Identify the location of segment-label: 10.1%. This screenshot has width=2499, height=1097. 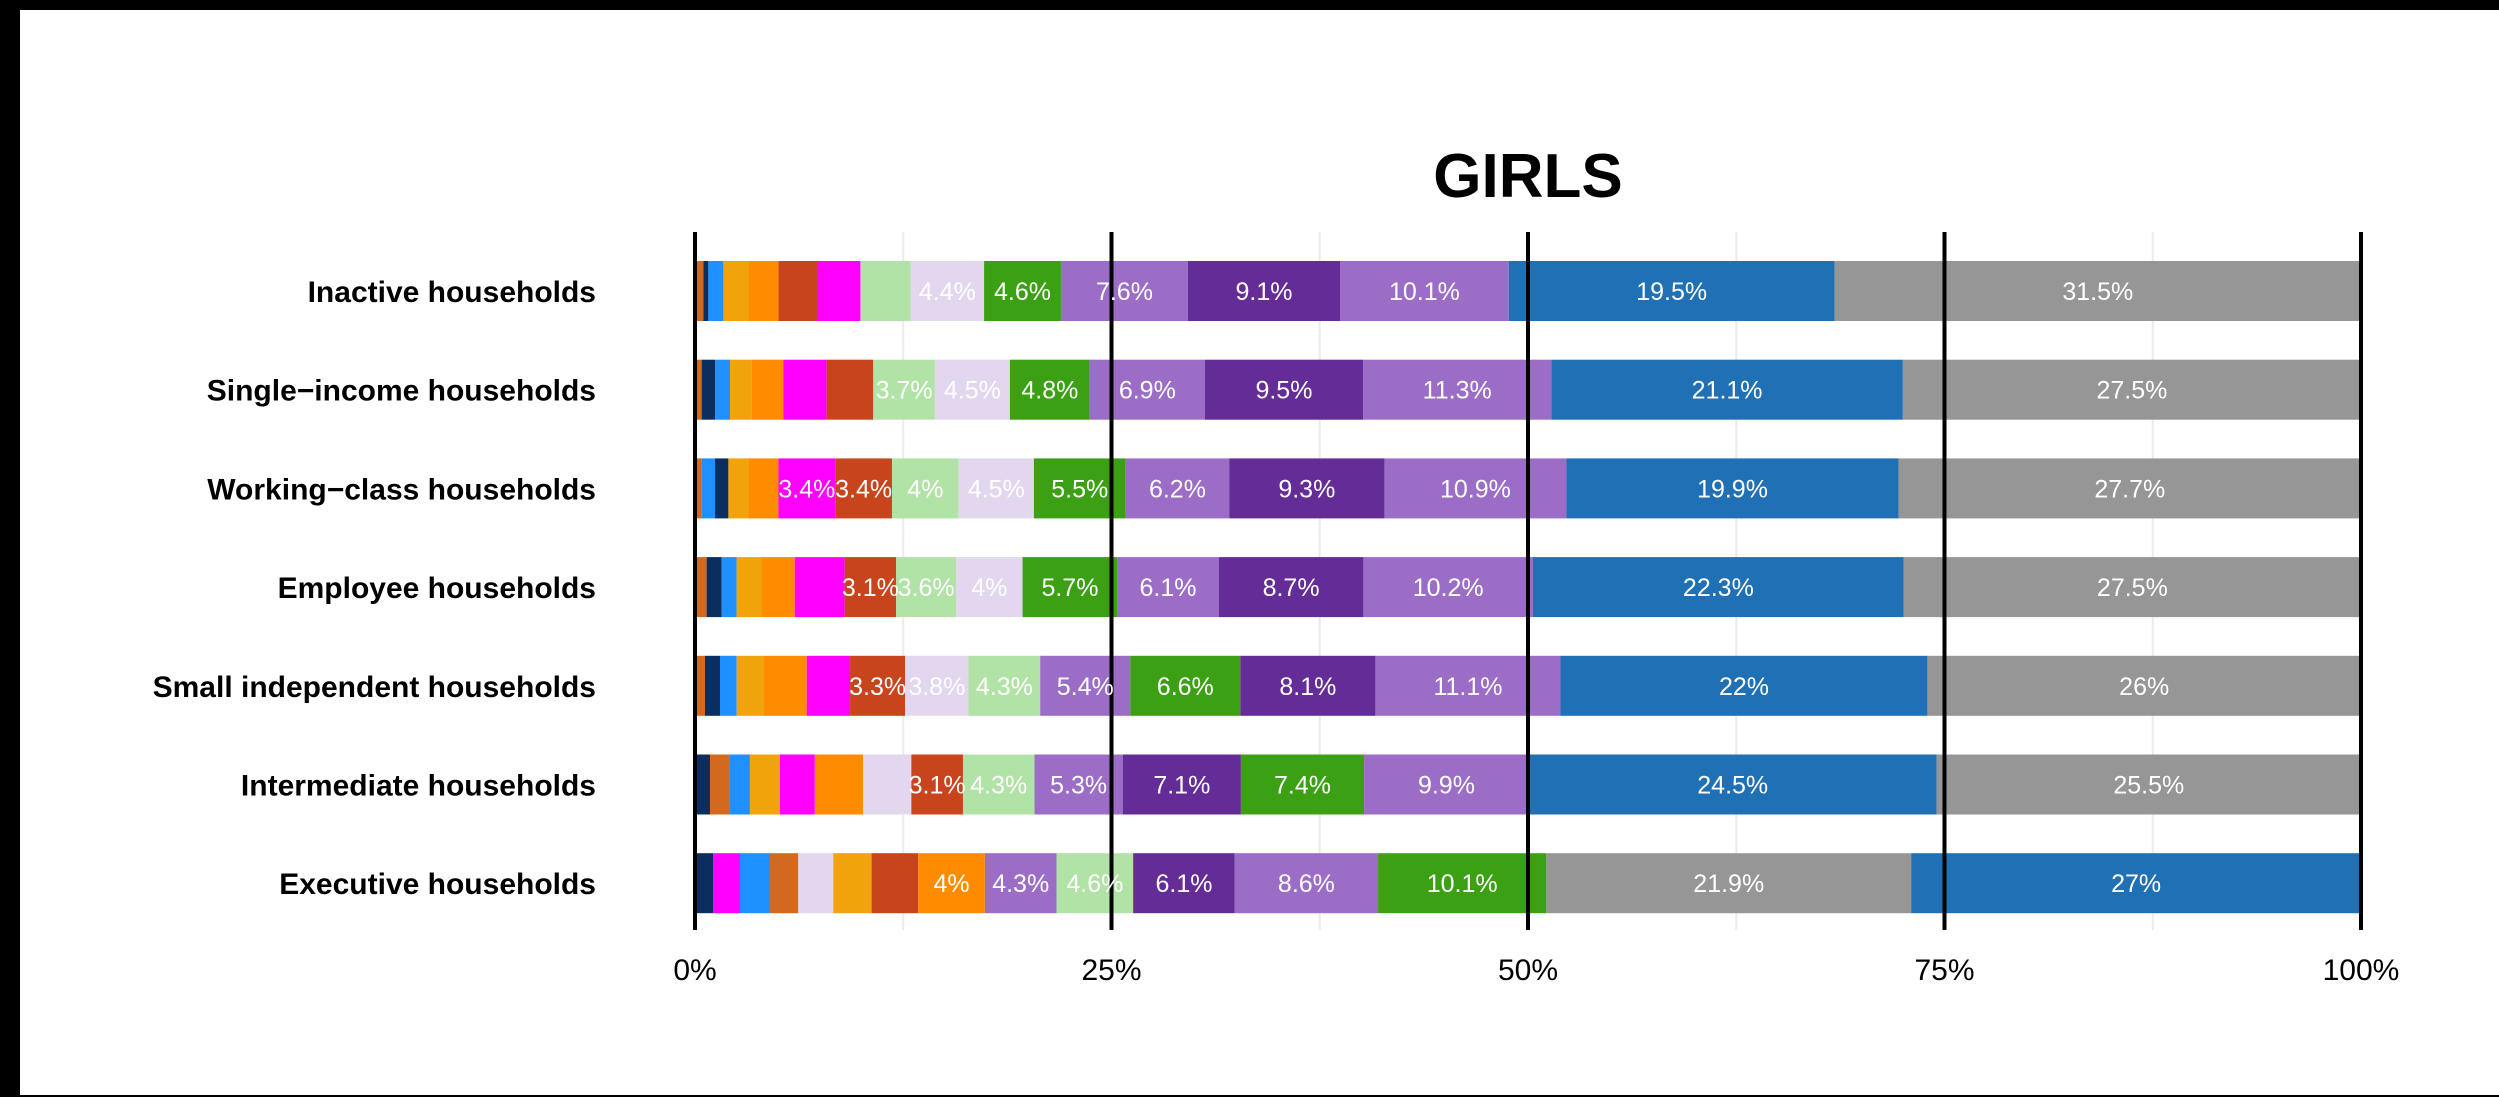
(1424, 292).